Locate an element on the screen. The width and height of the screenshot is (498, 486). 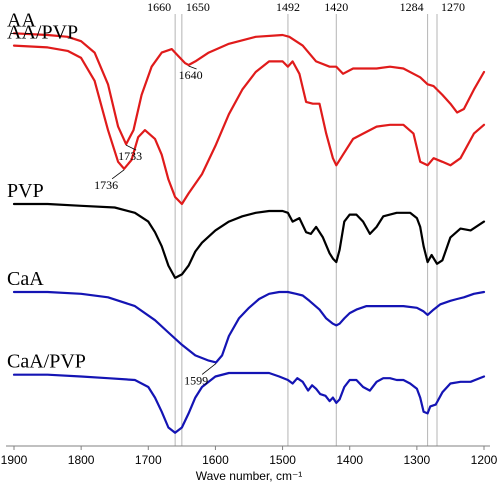
x-axis-title: Wave number, cm⁻¹ is located at coordinates (249, 476).